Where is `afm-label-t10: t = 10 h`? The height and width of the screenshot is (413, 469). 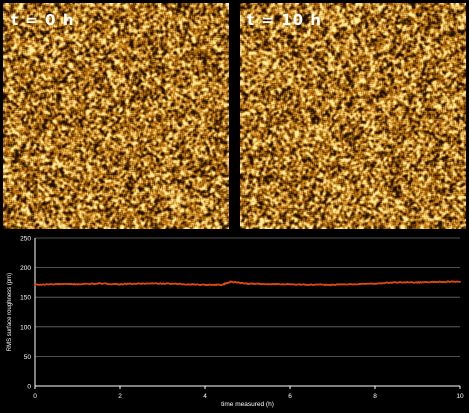
afm-label-t10: t = 10 h is located at coordinates (284, 20).